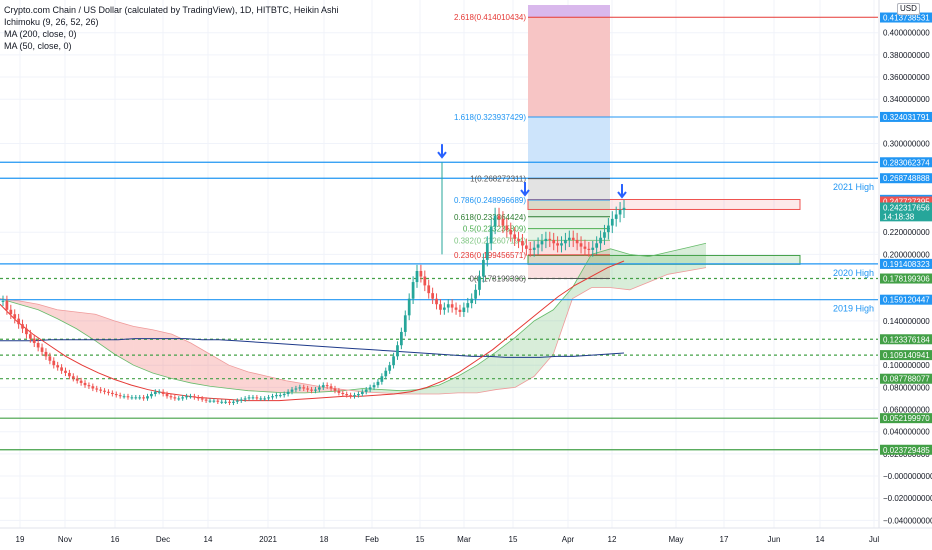 The height and width of the screenshot is (550, 932). What do you see at coordinates (490, 17) in the screenshot?
I see `fib-label: 2.618(0.414010434)` at bounding box center [490, 17].